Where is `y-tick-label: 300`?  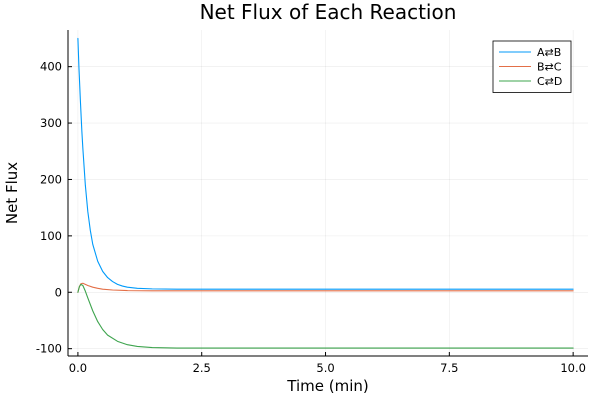 y-tick-label: 300 is located at coordinates (51, 123).